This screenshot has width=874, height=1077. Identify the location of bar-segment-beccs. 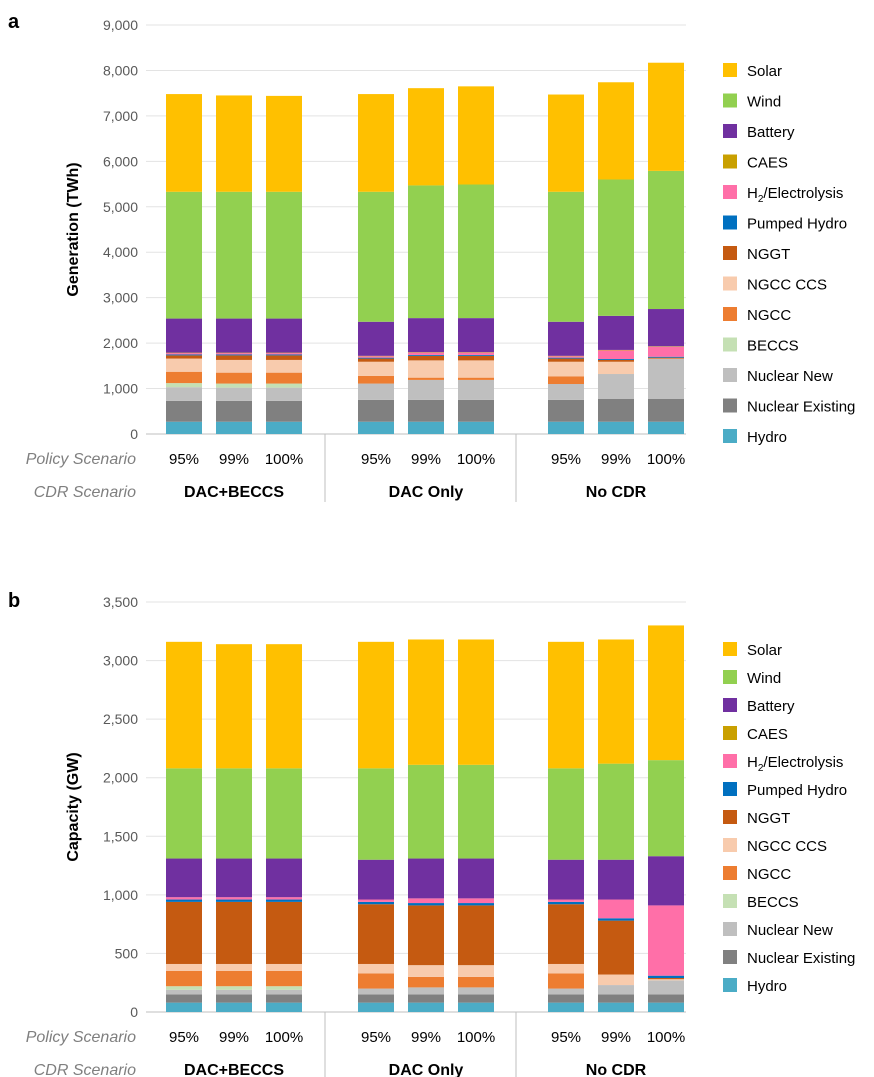
(284, 988).